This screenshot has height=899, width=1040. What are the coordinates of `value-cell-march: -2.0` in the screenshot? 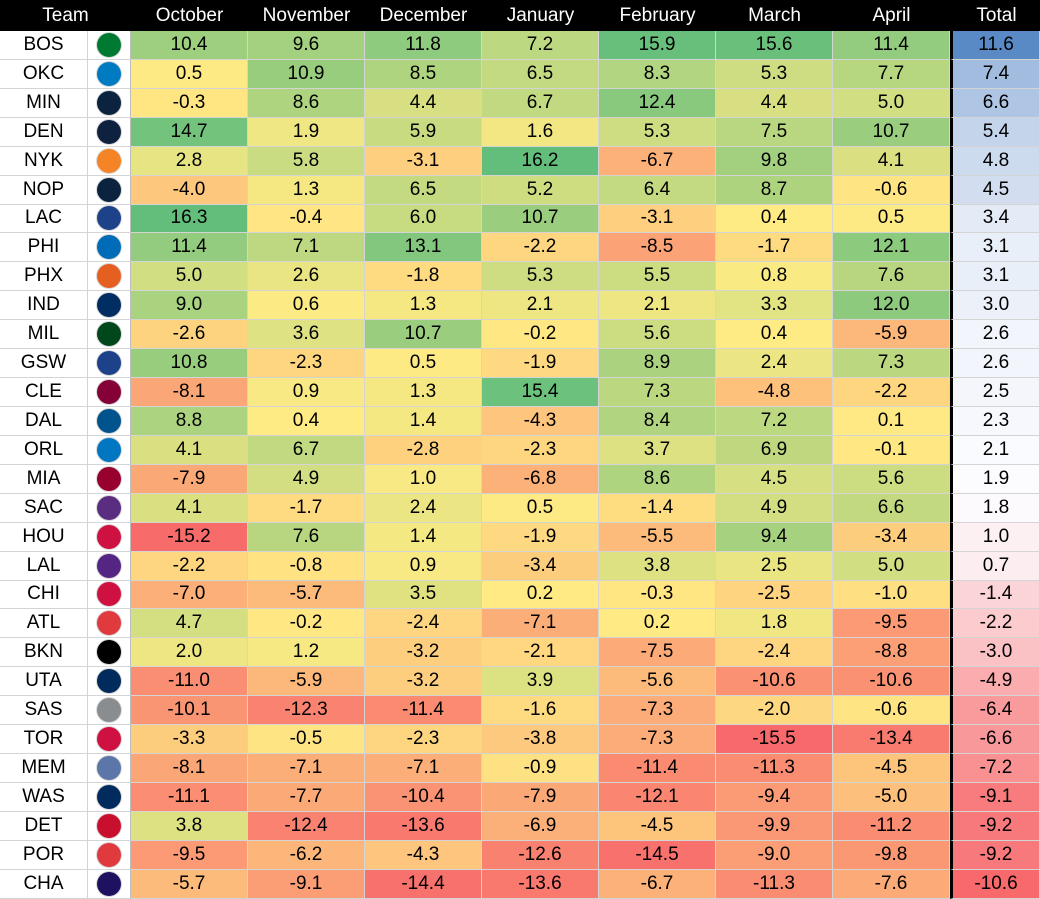 It's located at (774, 711).